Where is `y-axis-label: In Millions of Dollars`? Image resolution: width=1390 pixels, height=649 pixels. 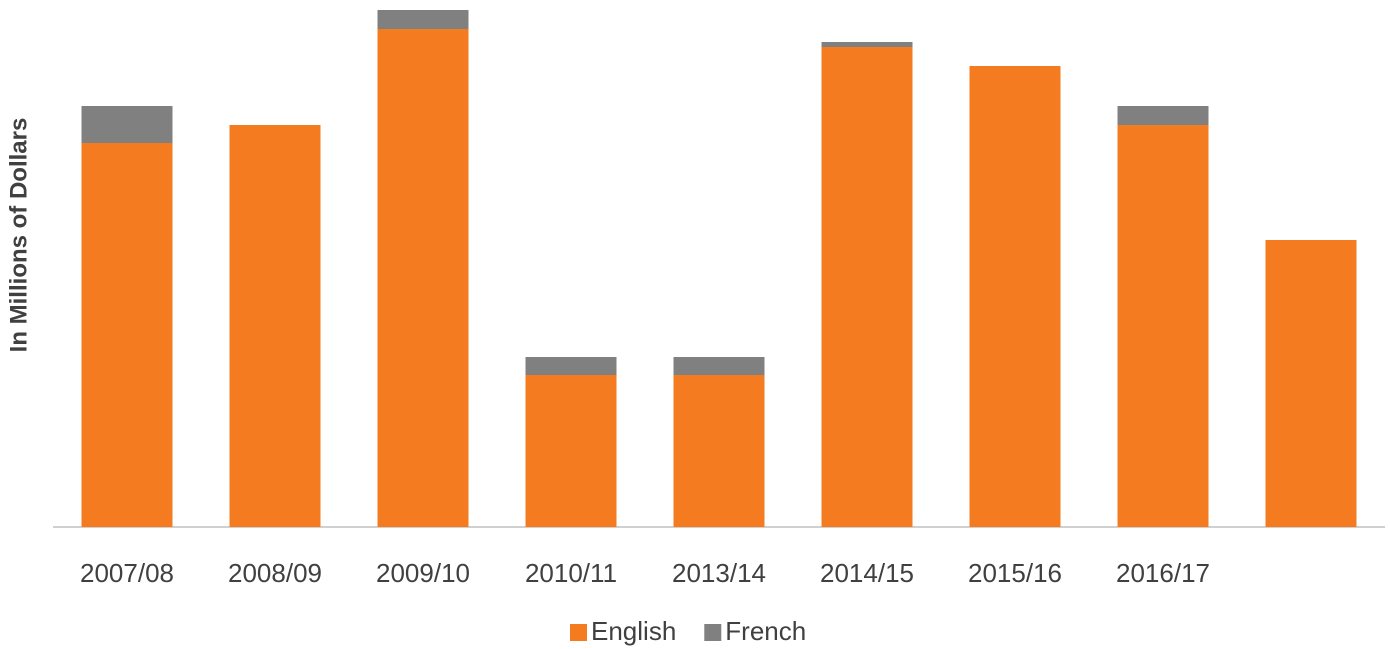
y-axis-label: In Millions of Dollars is located at coordinates (18, 235).